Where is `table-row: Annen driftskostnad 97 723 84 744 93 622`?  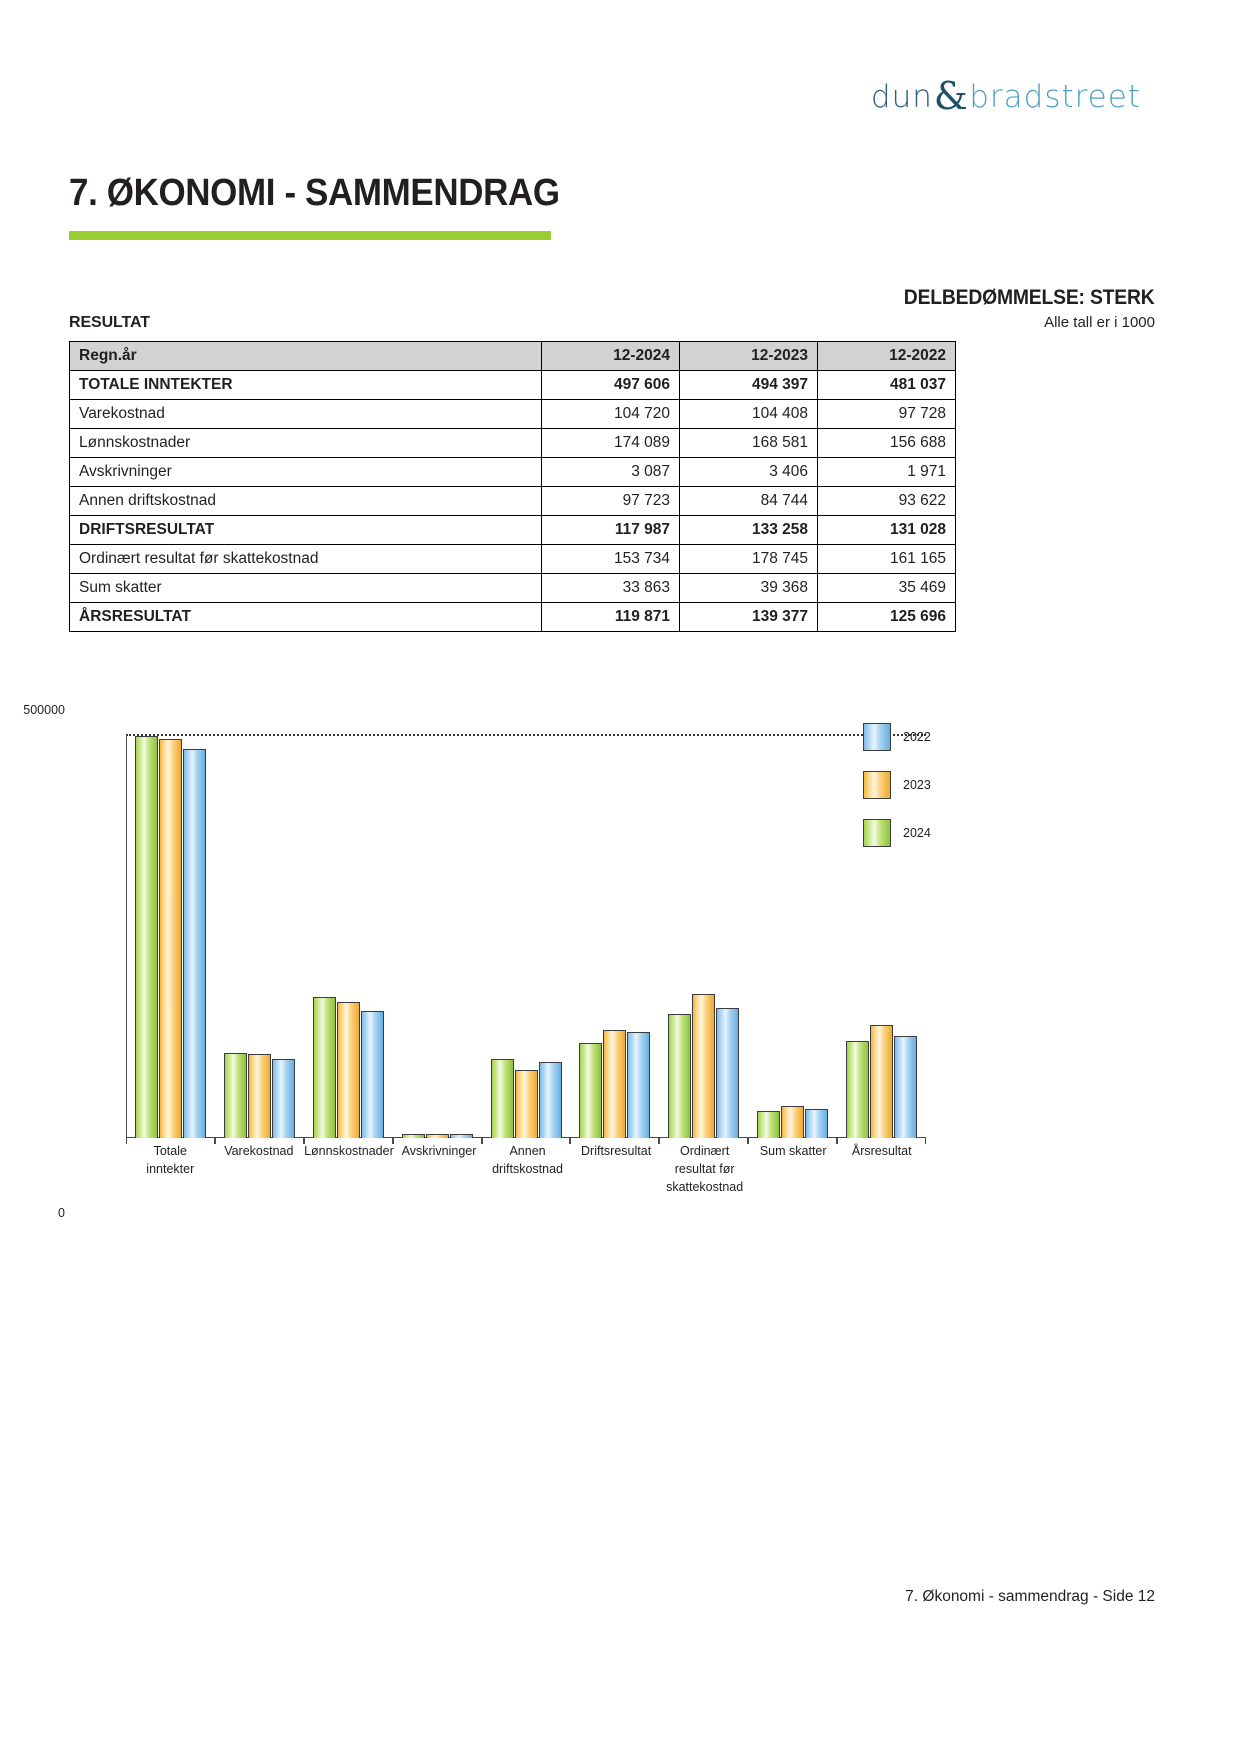 table-row: Annen driftskostnad 97 723 84 744 93 622 is located at coordinates (512, 501).